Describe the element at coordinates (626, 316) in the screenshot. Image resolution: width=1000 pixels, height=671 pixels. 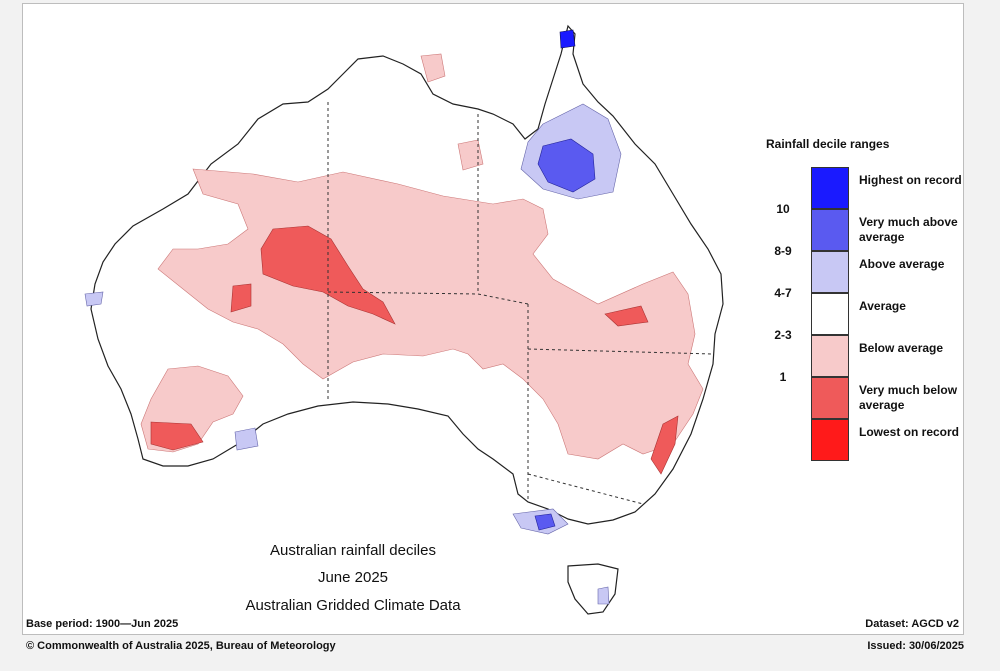
I see `very-much-below-average-qld` at that location.